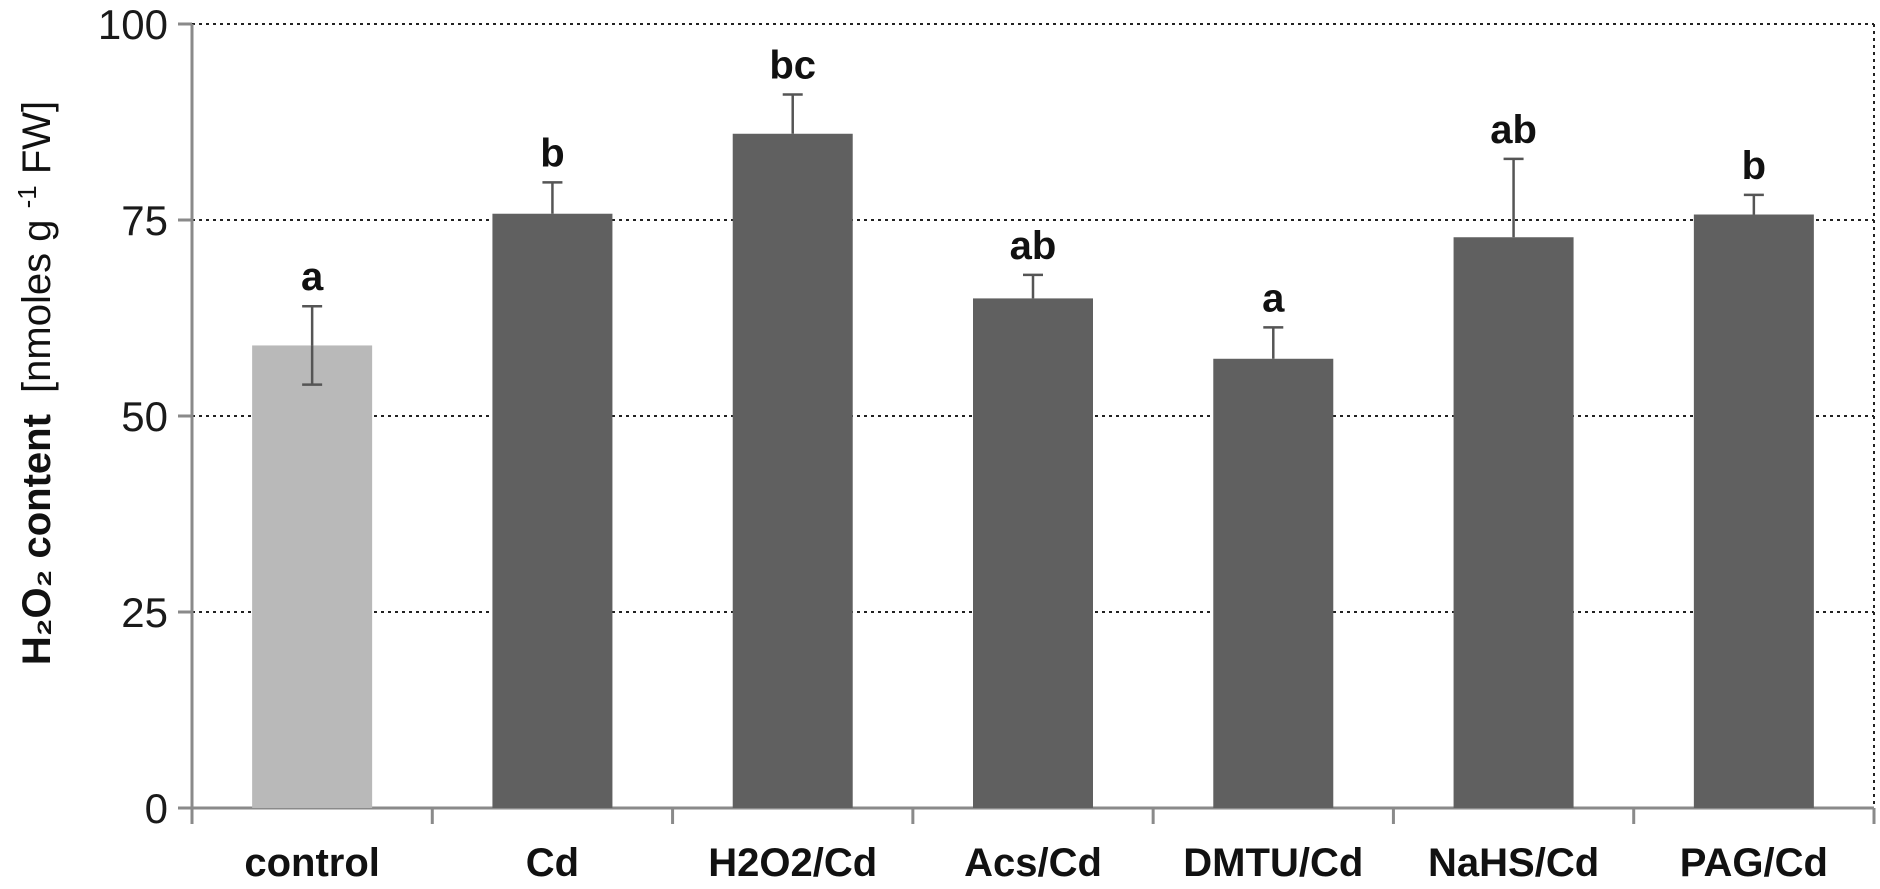 The height and width of the screenshot is (889, 1880). What do you see at coordinates (312, 863) in the screenshot?
I see `x-tick-label: control` at bounding box center [312, 863].